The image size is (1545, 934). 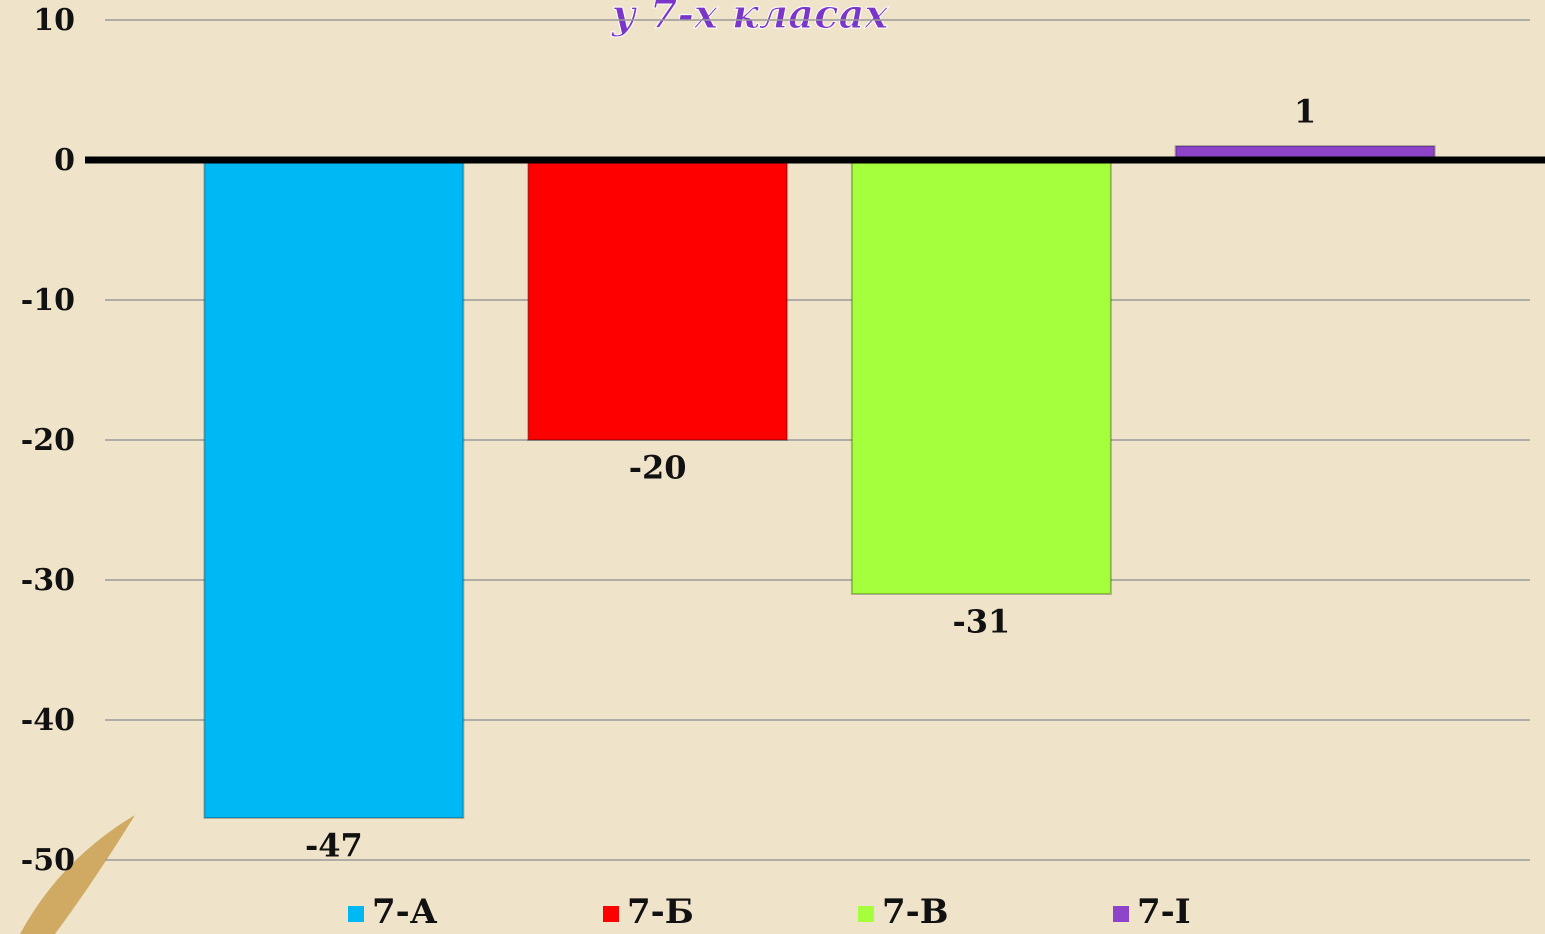 What do you see at coordinates (48, 440) in the screenshot?
I see `y-tick-label: -20` at bounding box center [48, 440].